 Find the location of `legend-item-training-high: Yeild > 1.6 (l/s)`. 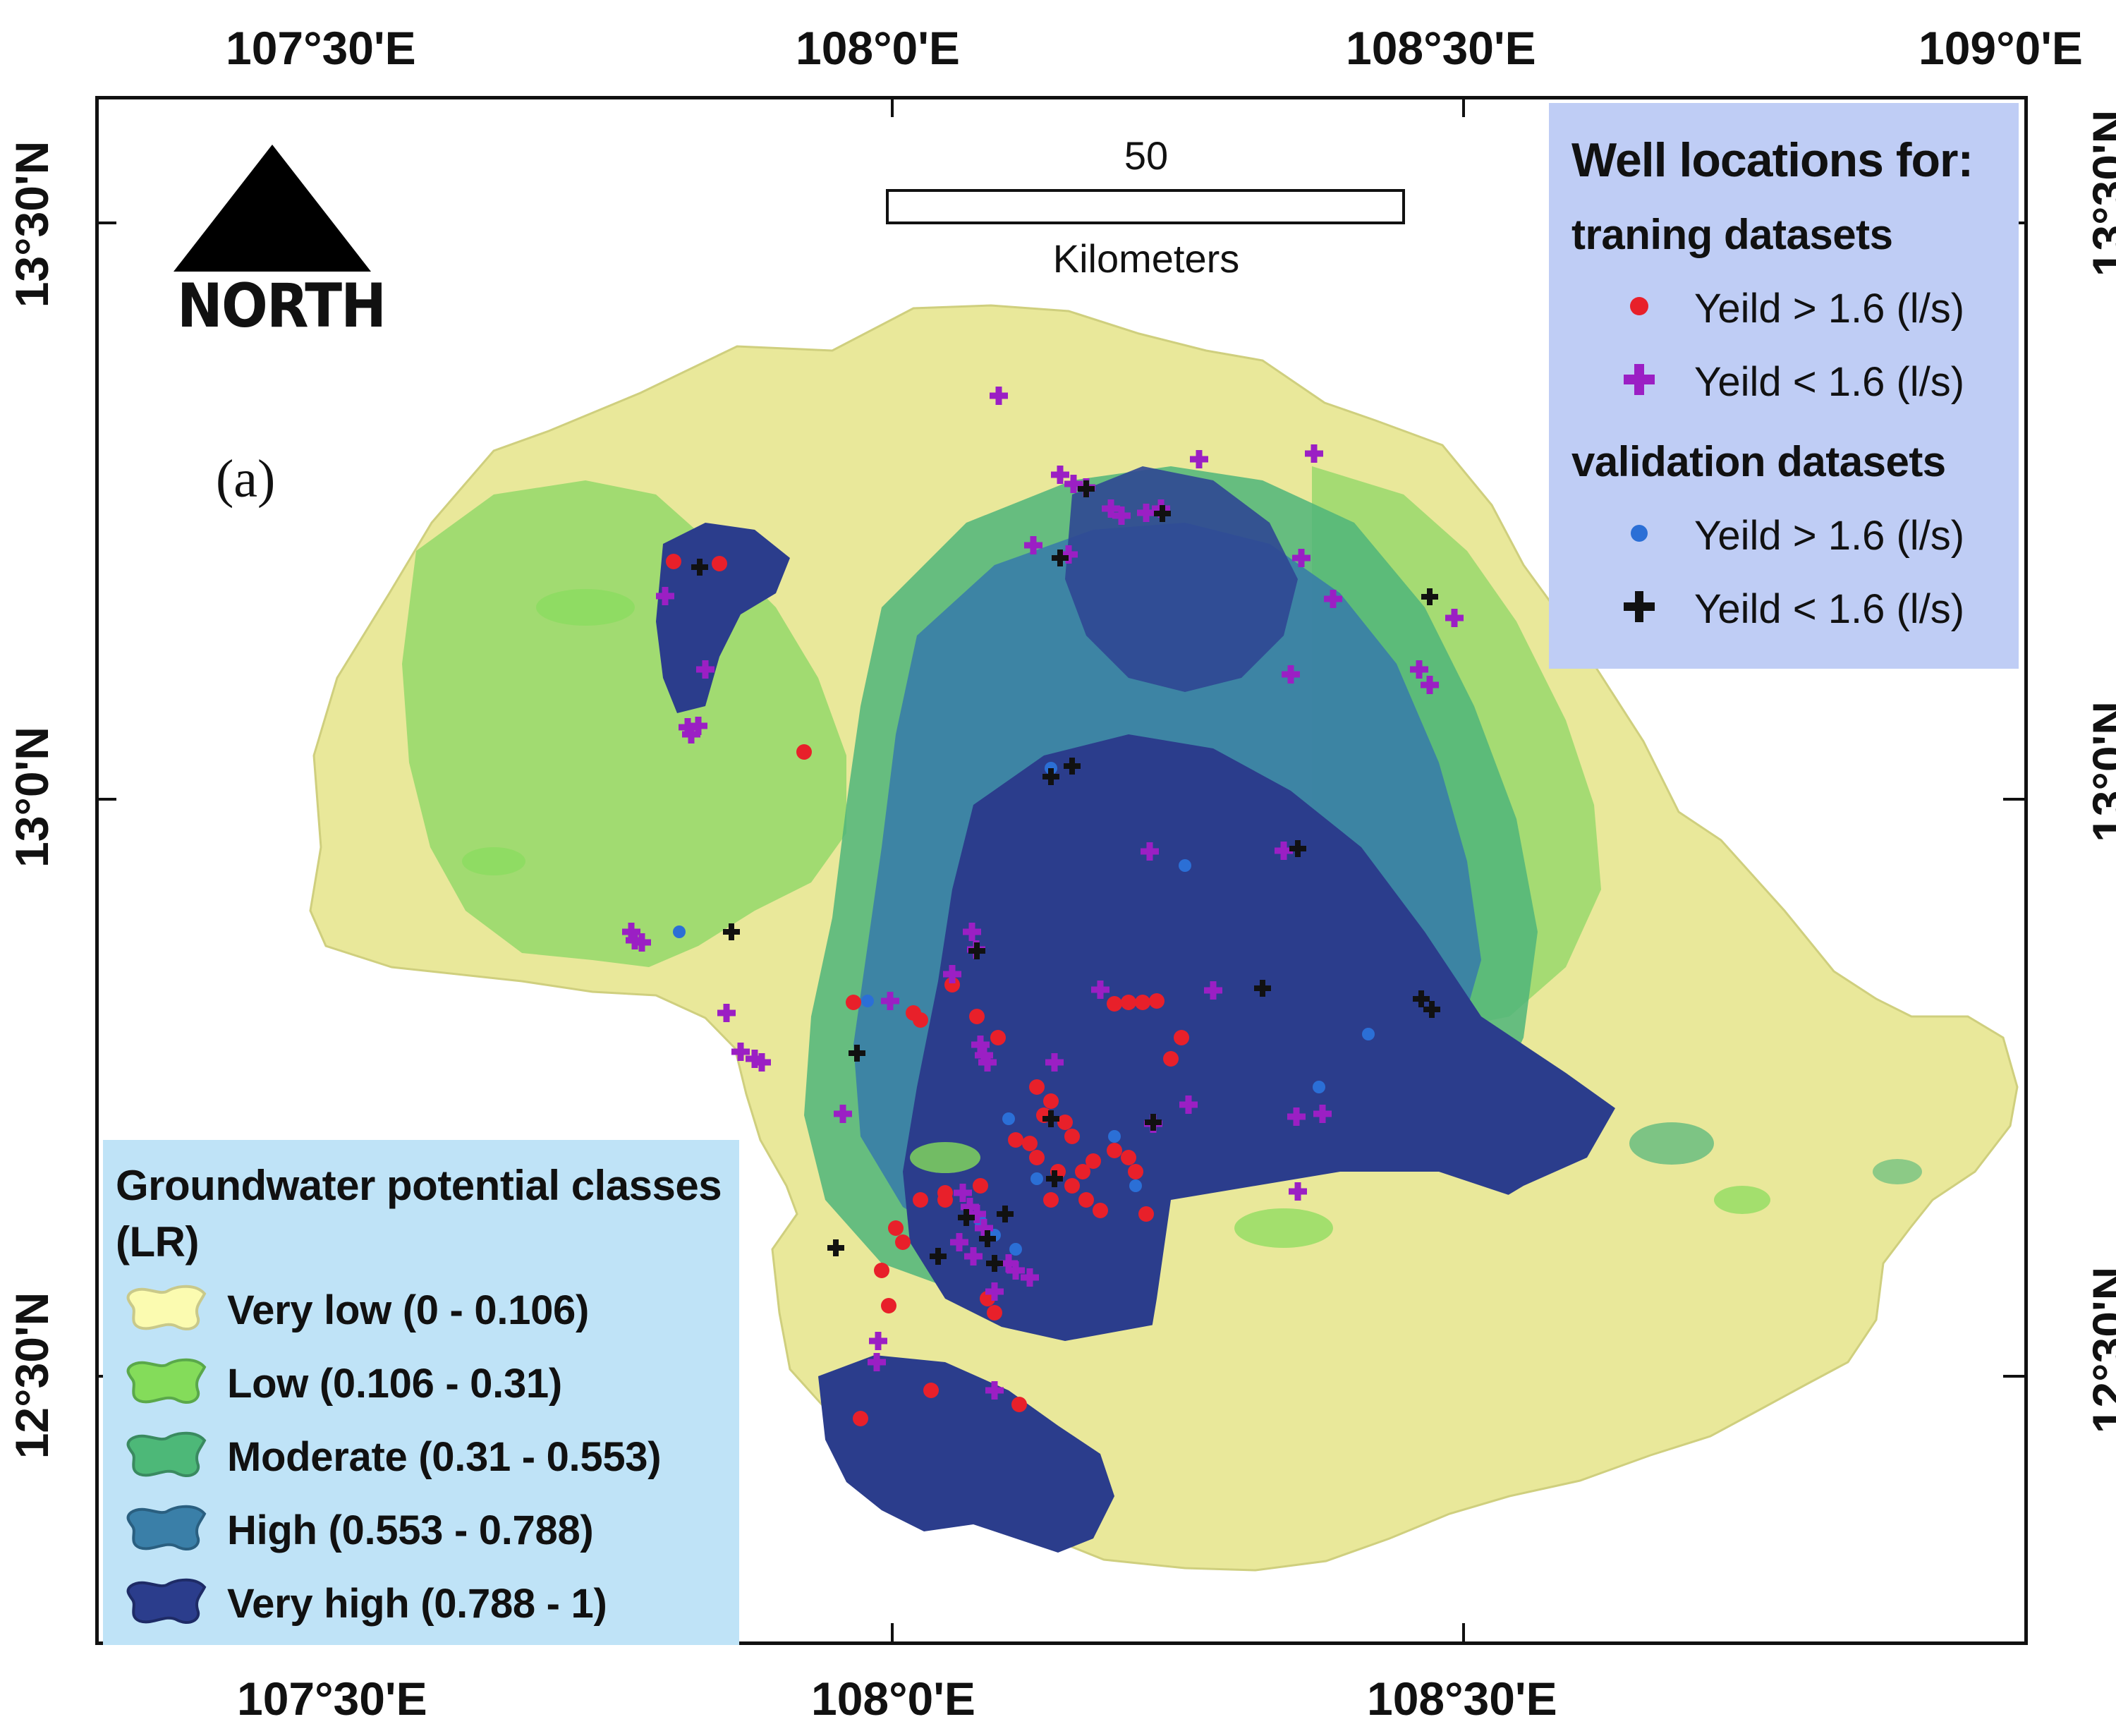

legend-item-training-high: Yeild > 1.6 (l/s) is located at coordinates (1830, 309).